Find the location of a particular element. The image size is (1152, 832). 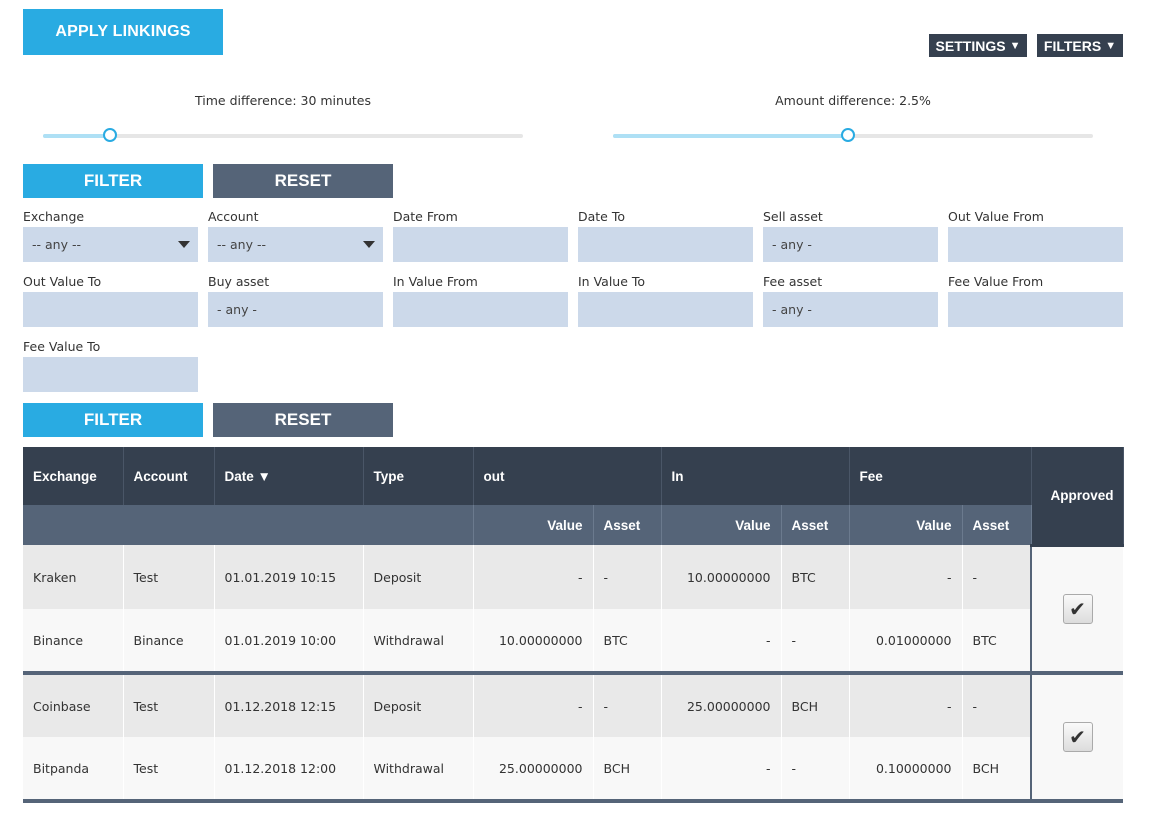

date-from-input is located at coordinates (480, 244).